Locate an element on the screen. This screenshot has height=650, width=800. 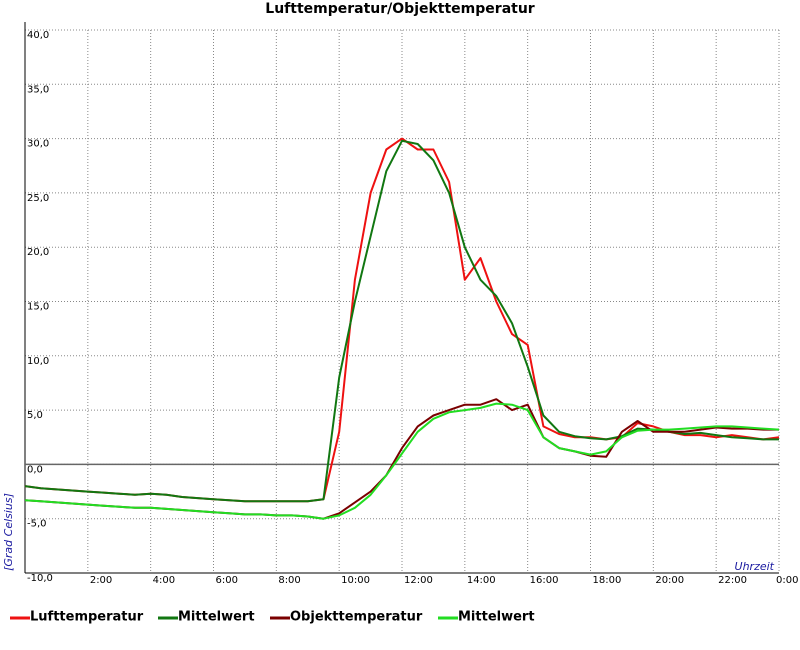
x-tick-label: 8:00 is located at coordinates (289, 580).